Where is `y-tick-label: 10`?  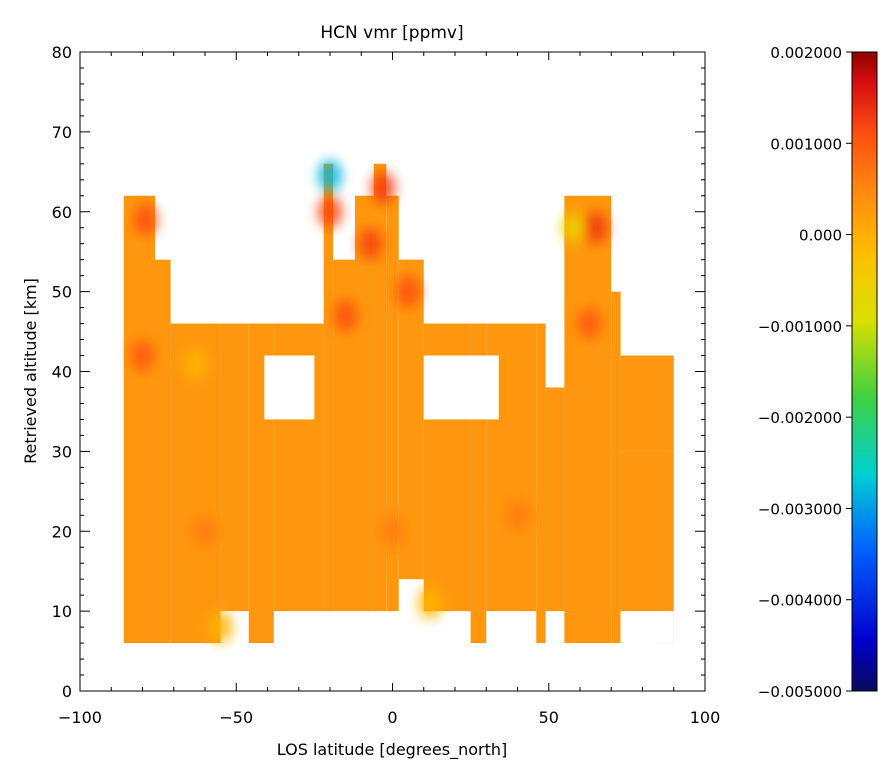 y-tick-label: 10 is located at coordinates (62, 611).